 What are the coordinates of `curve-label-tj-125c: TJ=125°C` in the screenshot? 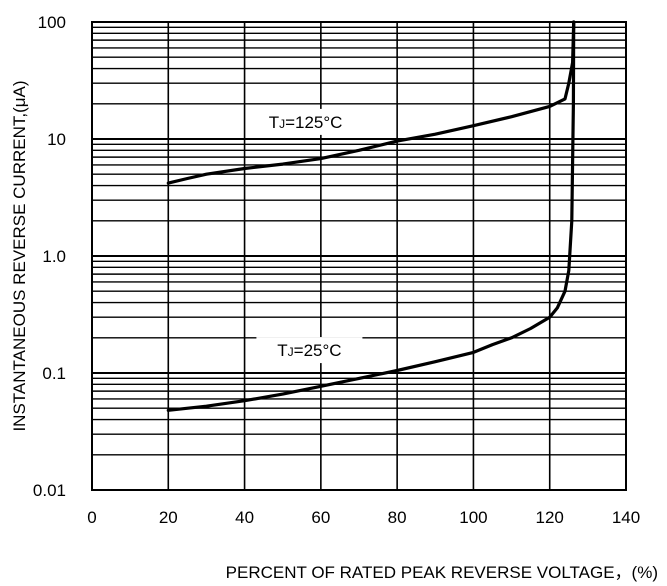 It's located at (306, 122).